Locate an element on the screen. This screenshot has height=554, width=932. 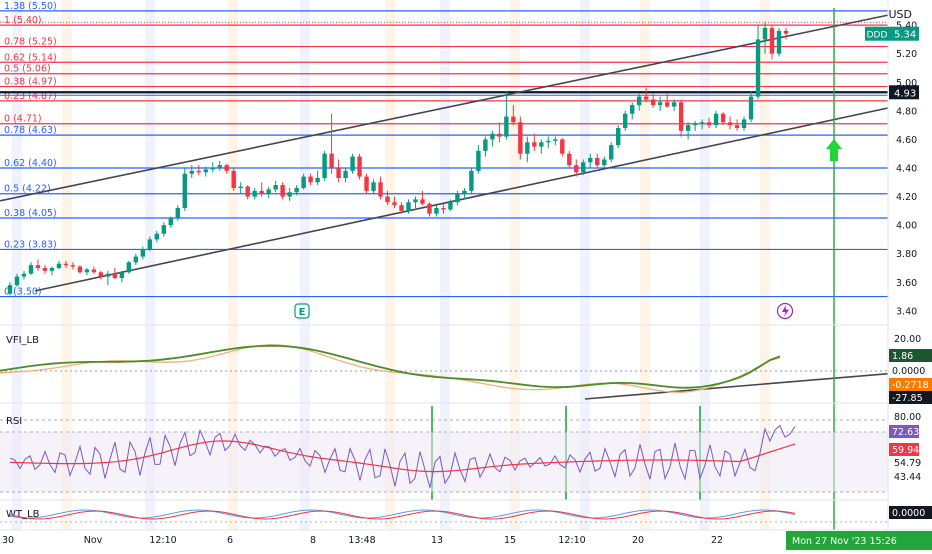
time-tick-label: 13 is located at coordinates (437, 540).